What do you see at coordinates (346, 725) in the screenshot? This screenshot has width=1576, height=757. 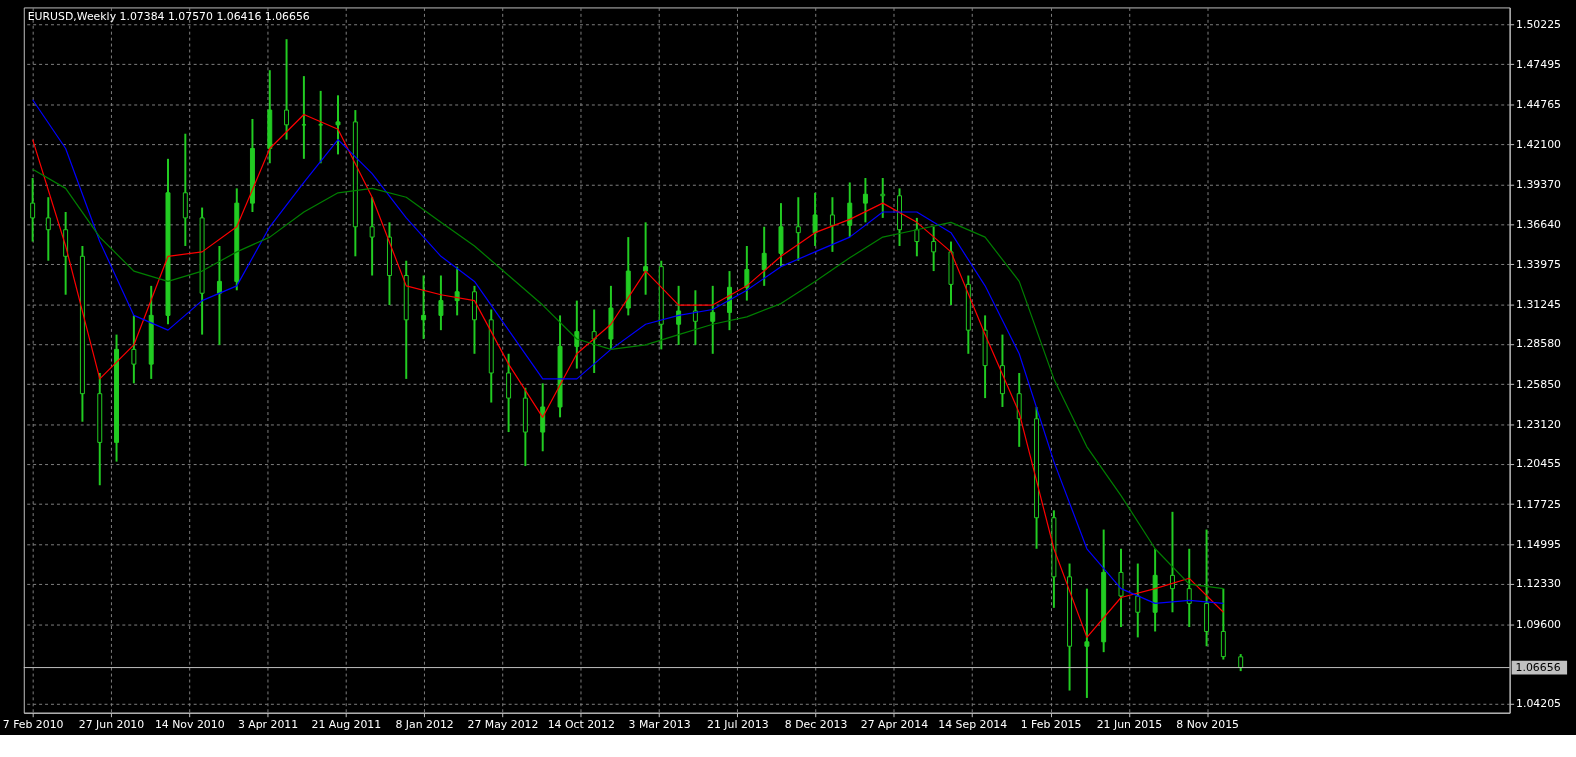 I see `x-tick-label: 21 Aug 2011` at bounding box center [346, 725].